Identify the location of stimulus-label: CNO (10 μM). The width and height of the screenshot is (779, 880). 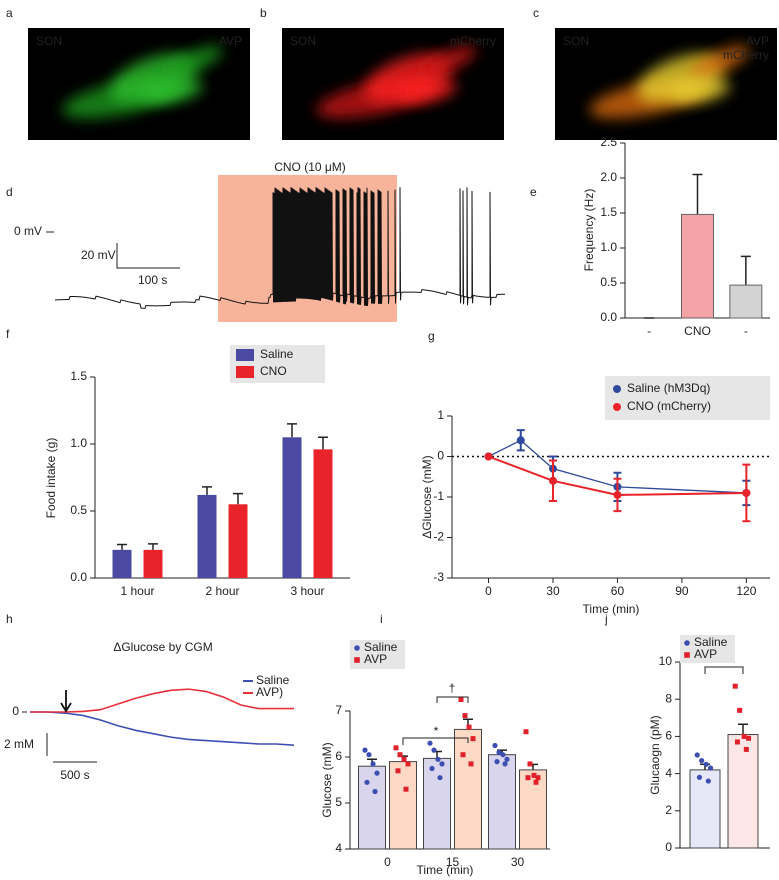
(310, 167).